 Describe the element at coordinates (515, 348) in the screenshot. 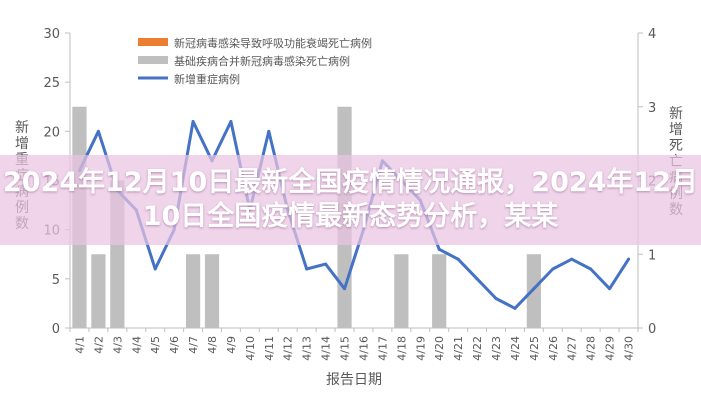

I see `x-tick-label: 4/24` at that location.